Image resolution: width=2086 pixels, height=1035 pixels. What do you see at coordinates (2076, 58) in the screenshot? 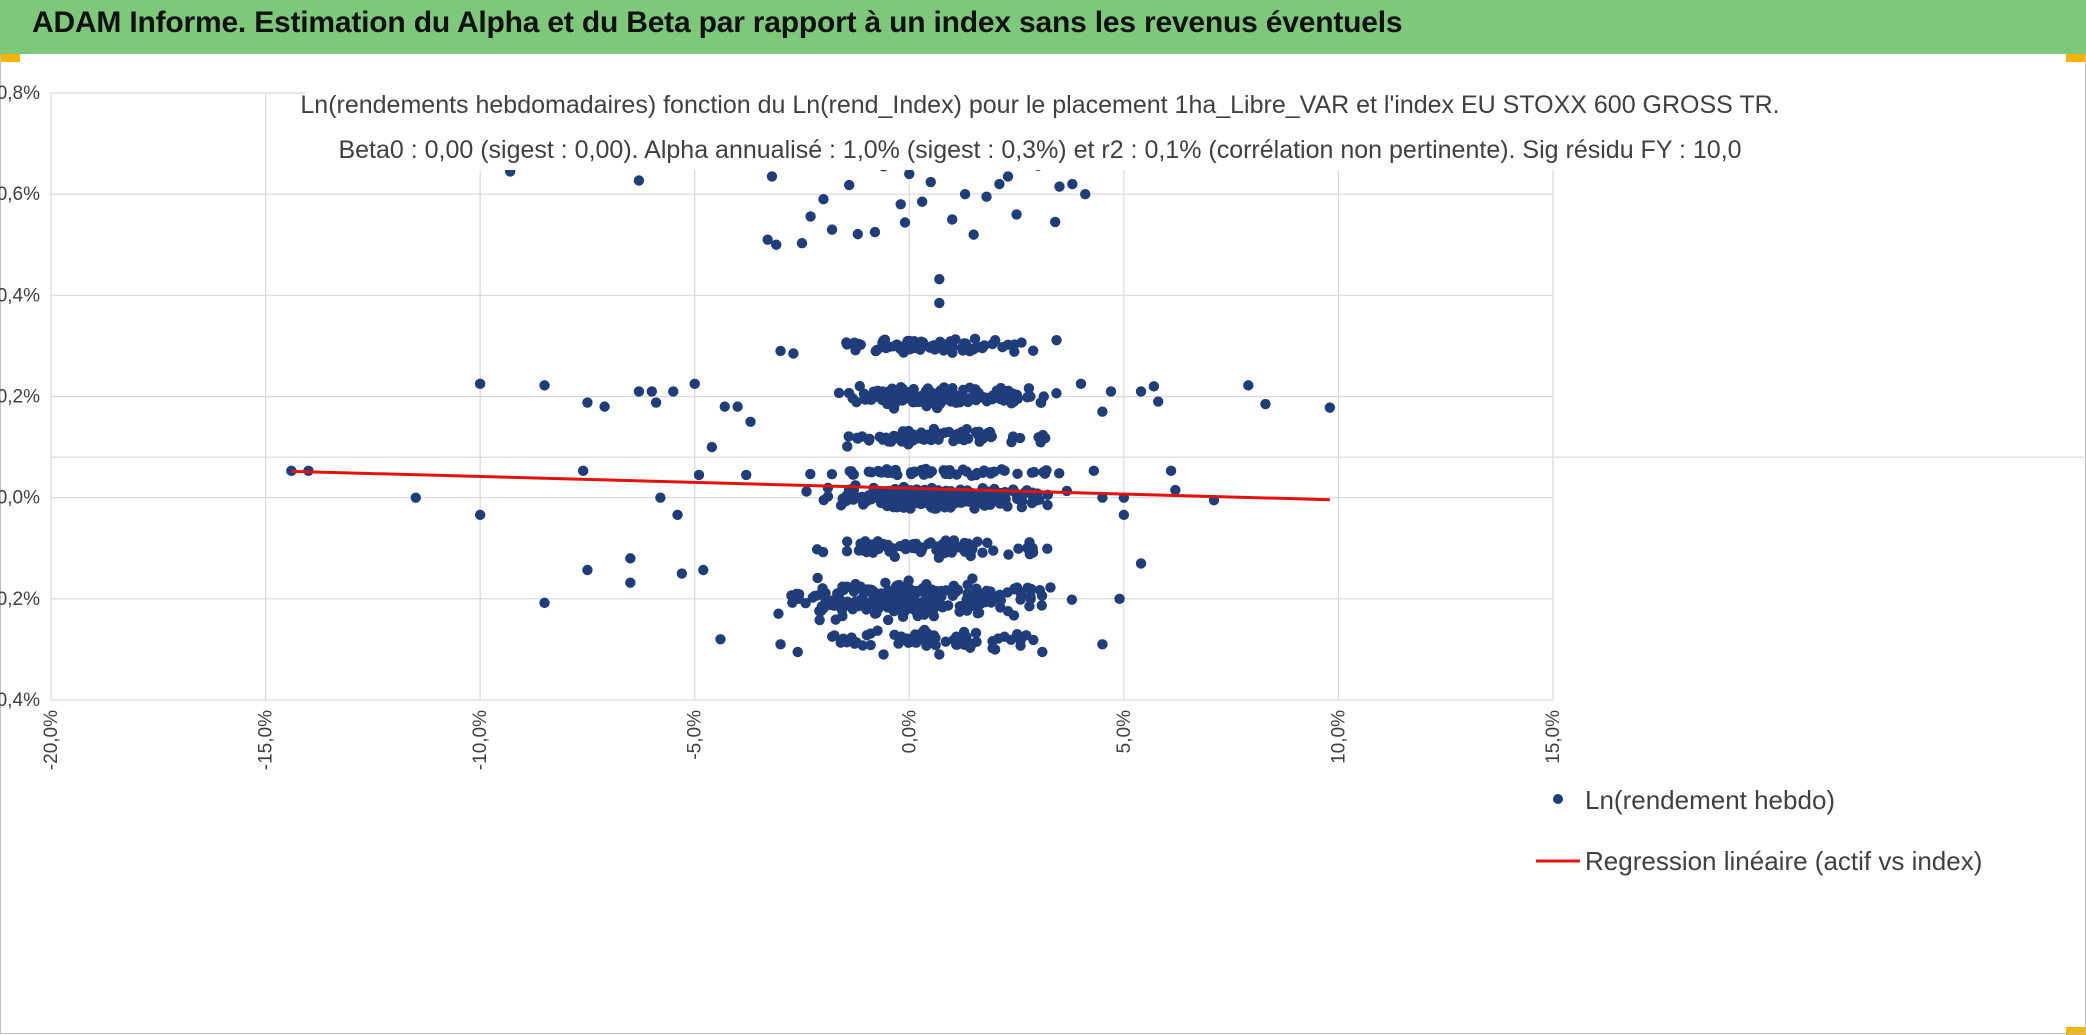
I see `corner-marker-top-right` at bounding box center [2076, 58].